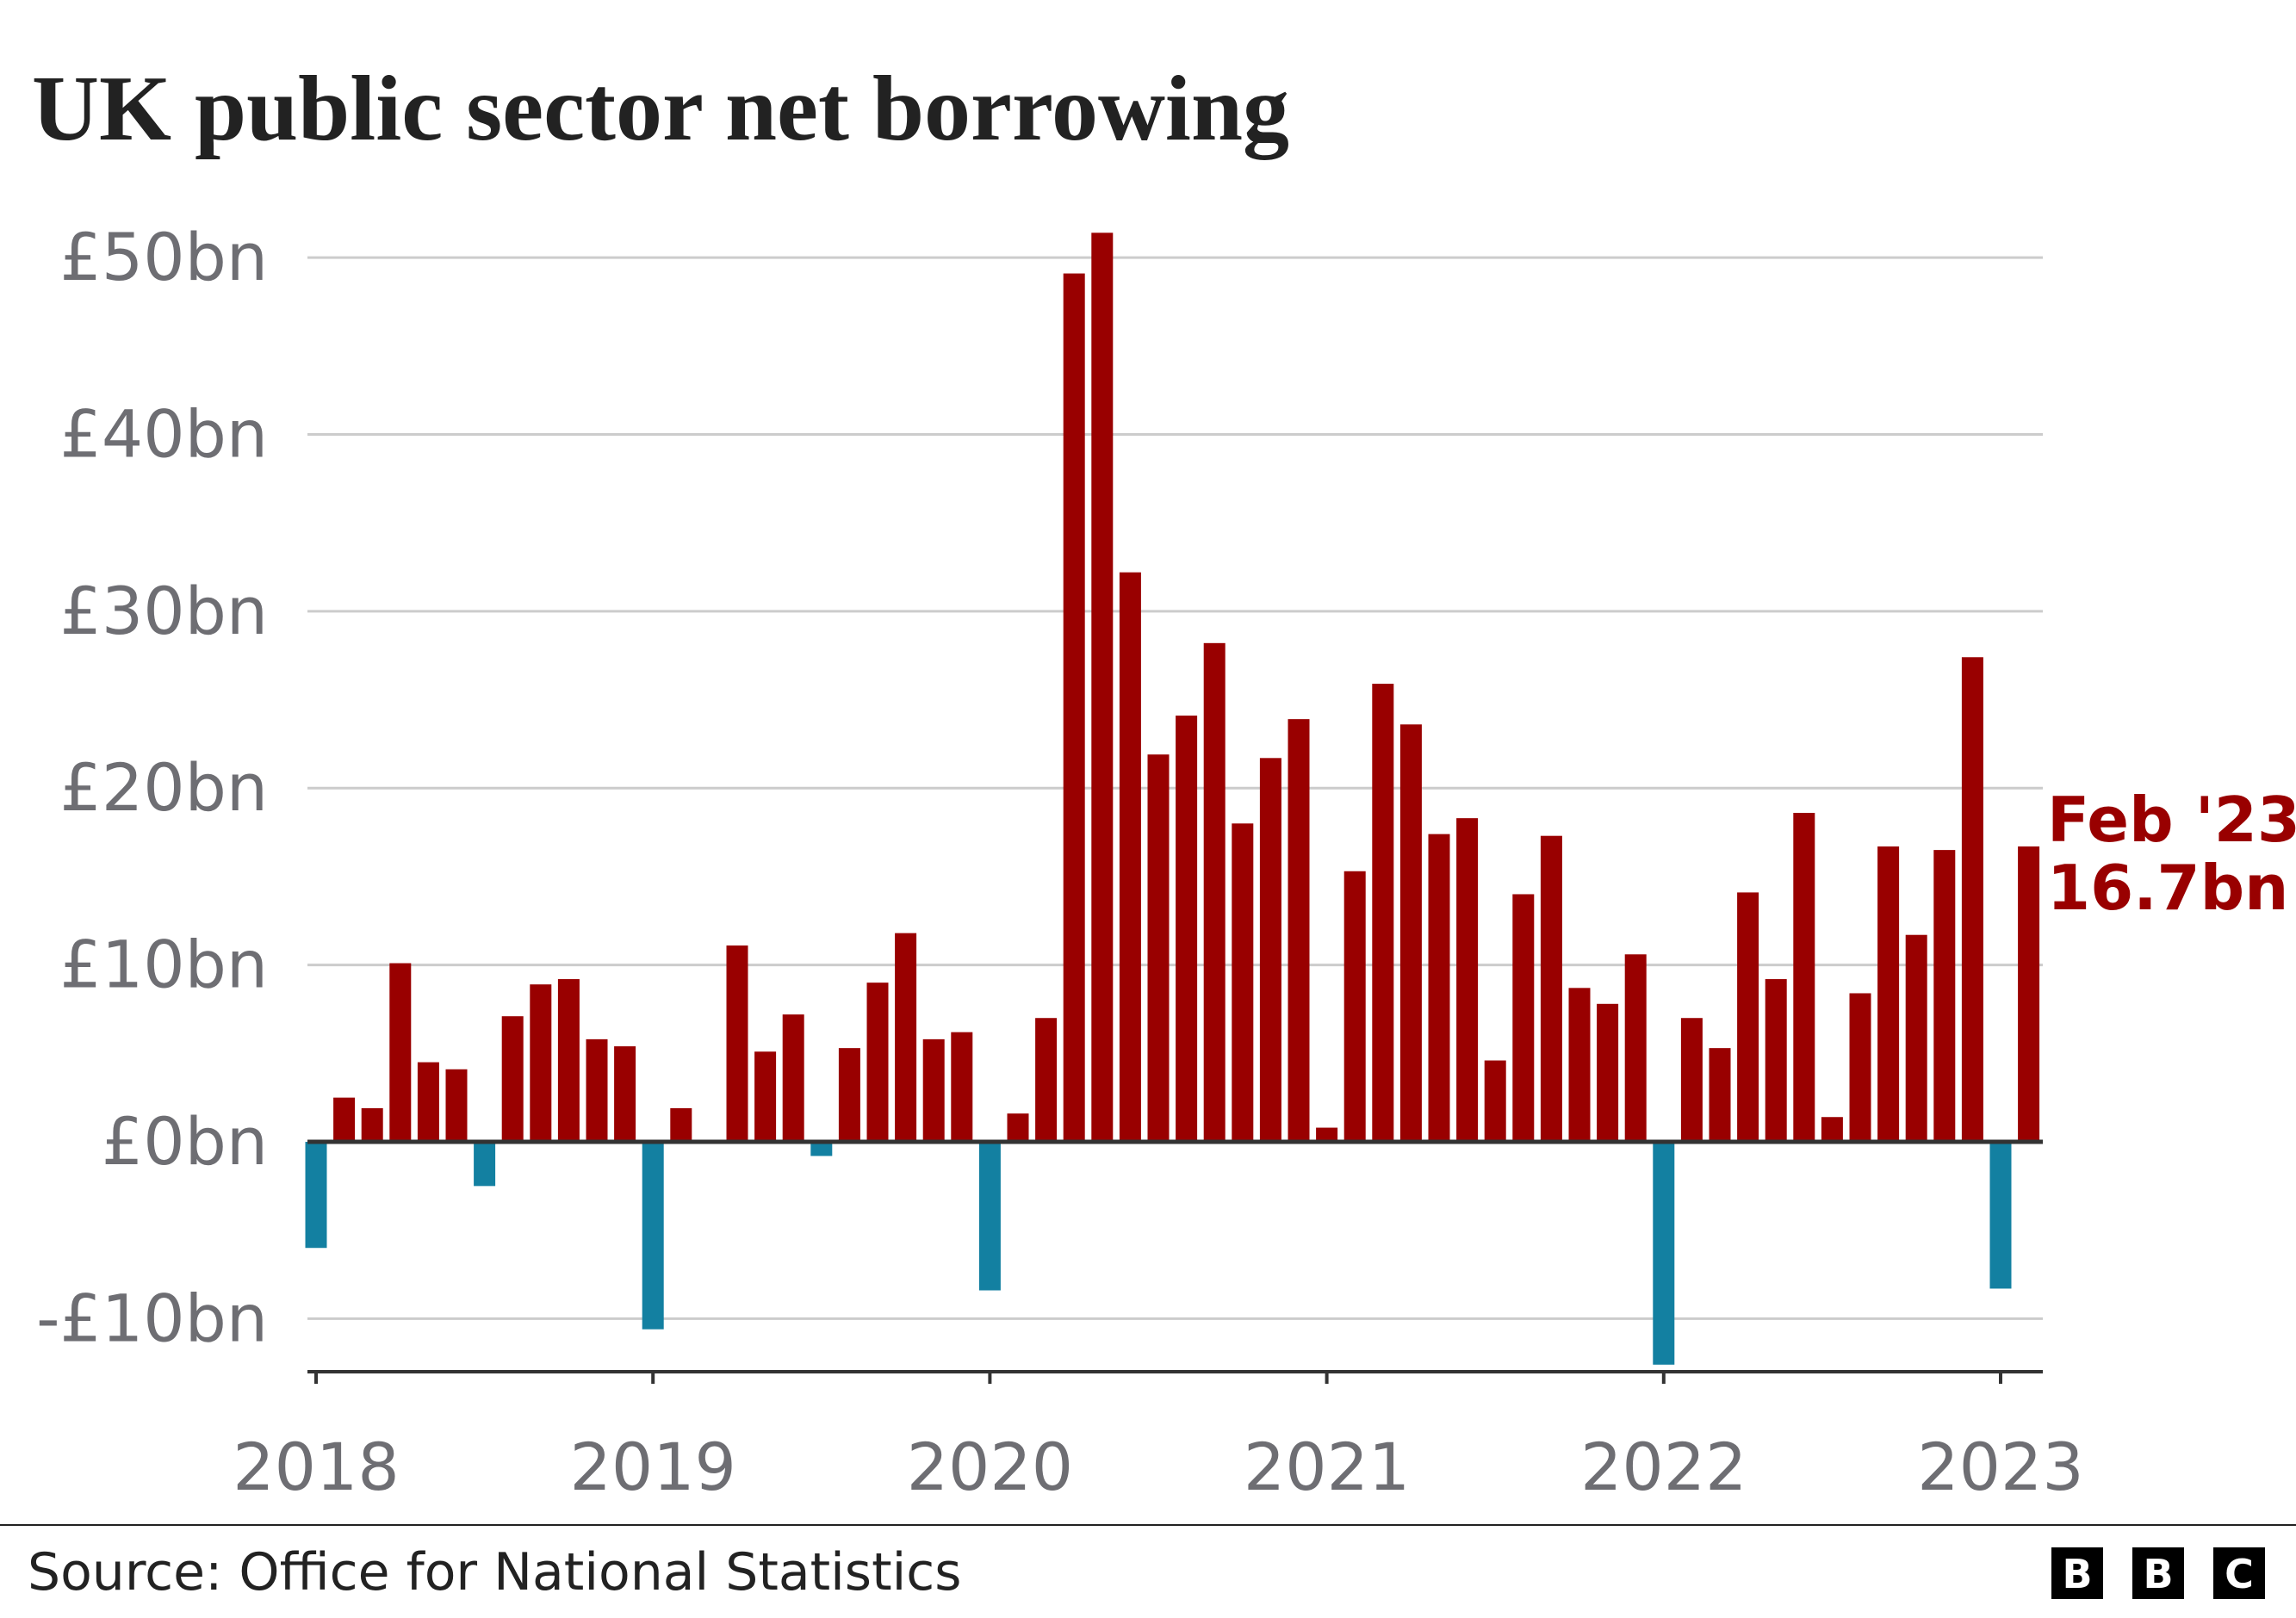 Image resolution: width=2296 pixels, height=1618 pixels. I want to click on source: Source: Office for National Statistics, so click(495, 1572).